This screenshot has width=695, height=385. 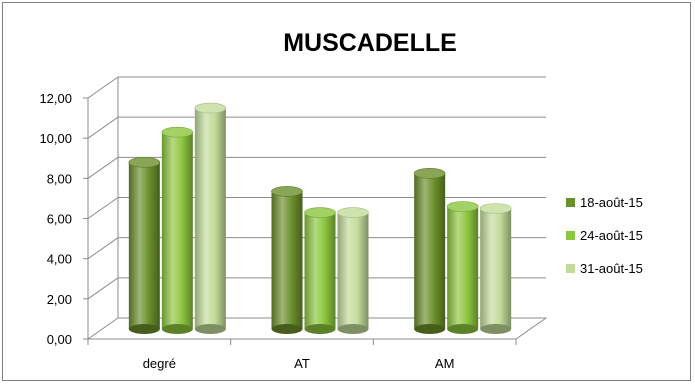 What do you see at coordinates (59, 219) in the screenshot?
I see `y-tick-label: 6,00` at bounding box center [59, 219].